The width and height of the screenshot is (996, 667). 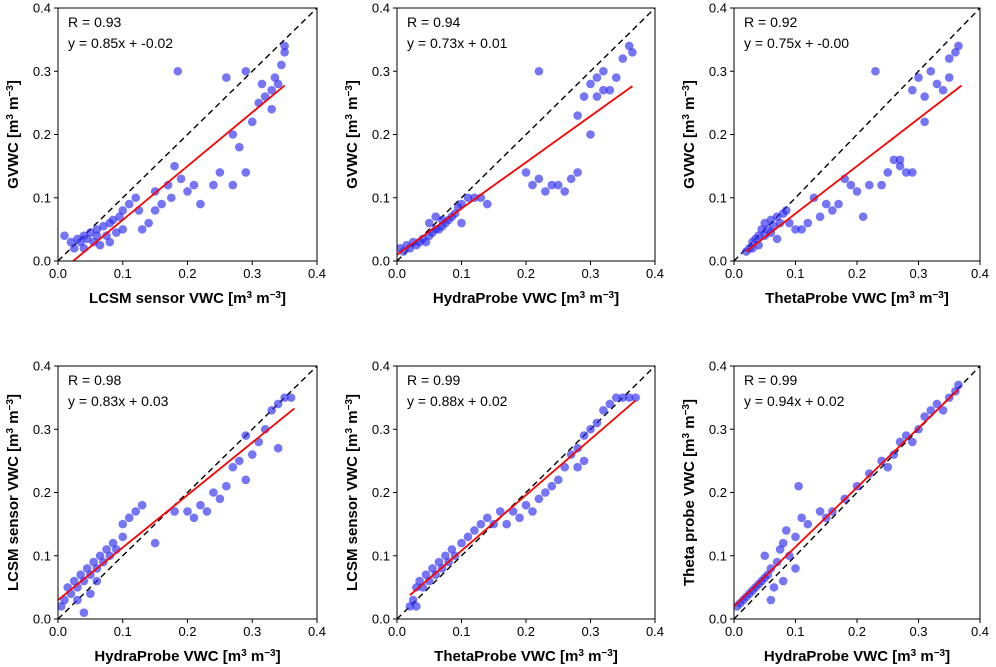 I want to click on r-annotation: R = 0.93, so click(x=95, y=22).